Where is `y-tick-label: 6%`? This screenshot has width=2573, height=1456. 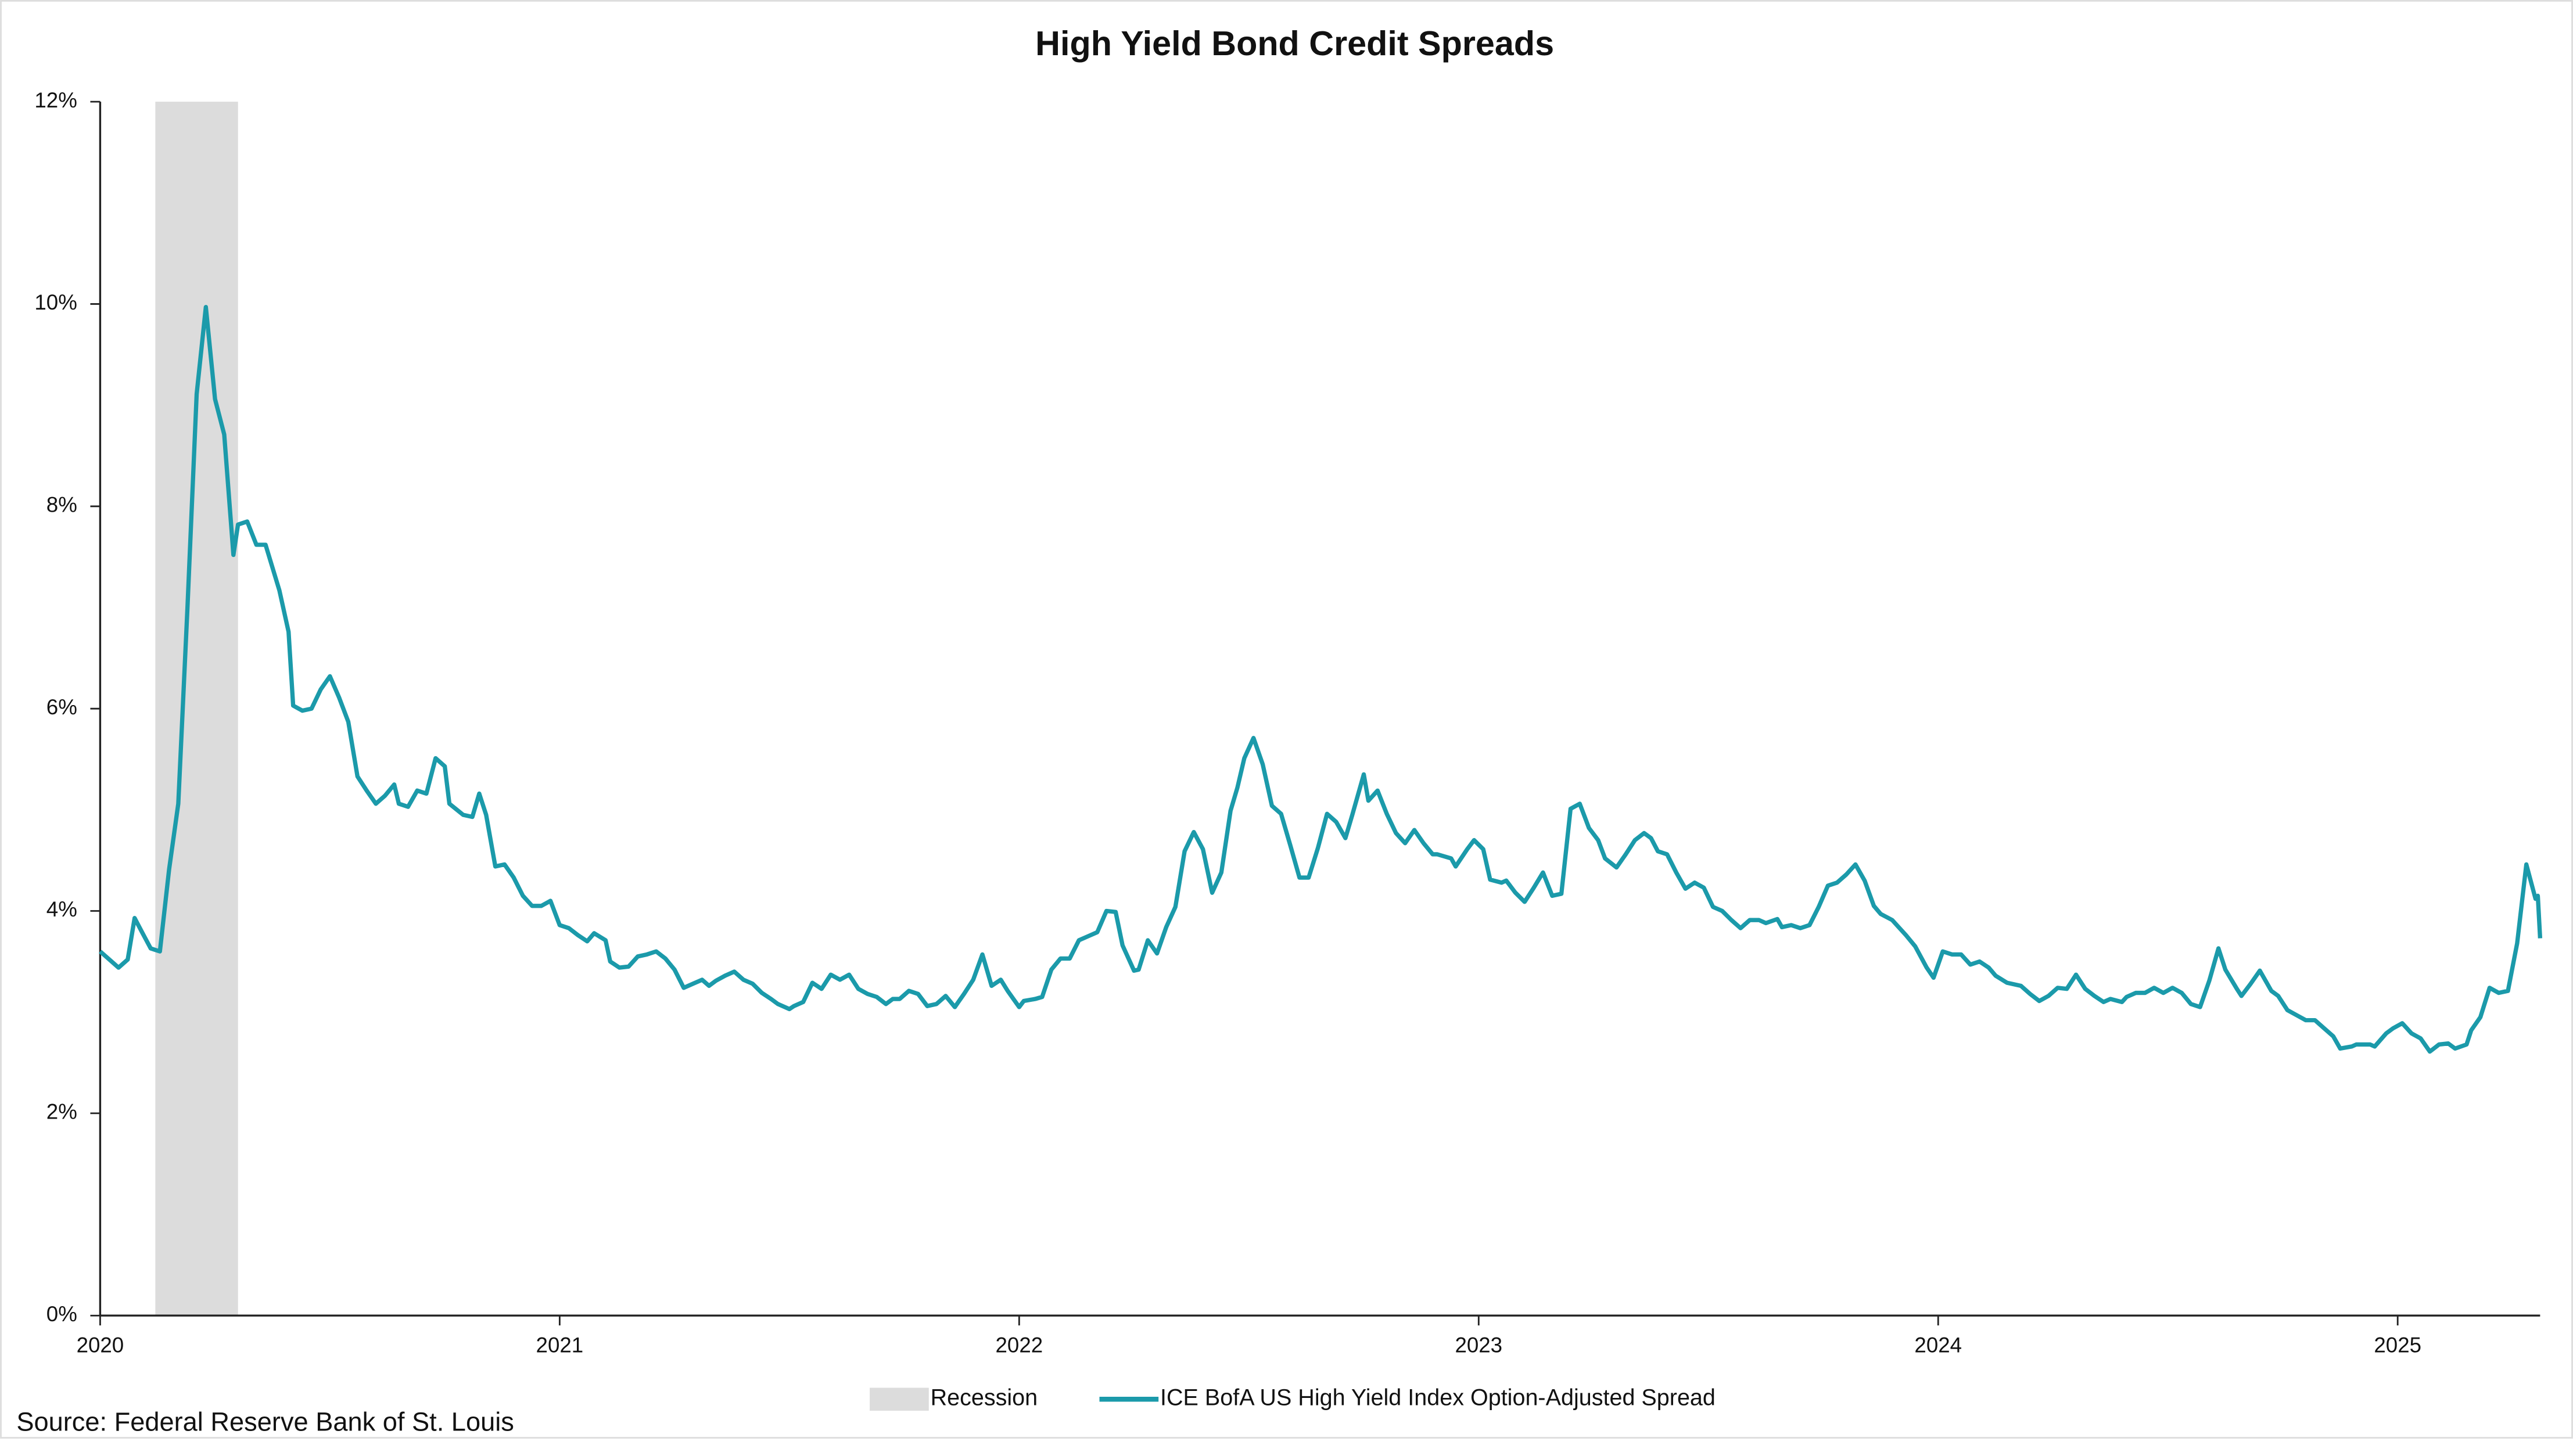
y-tick-label: 6% is located at coordinates (61, 707).